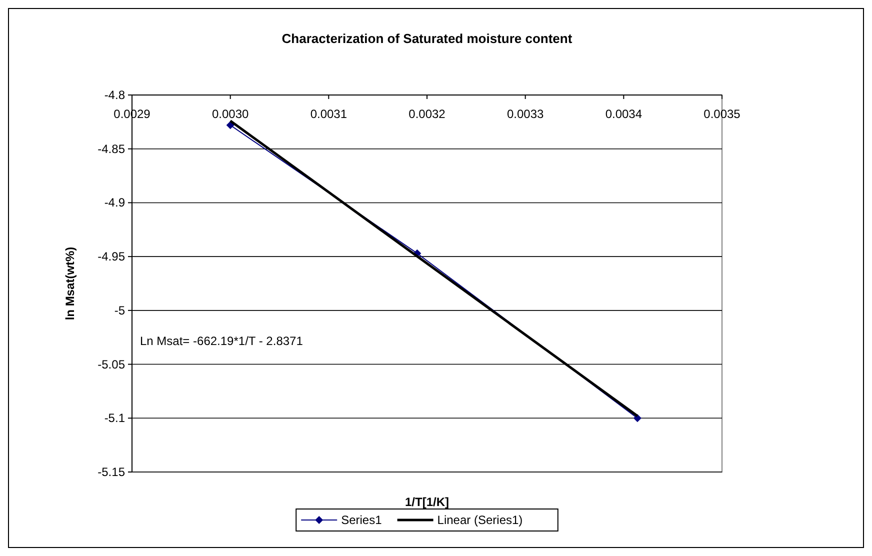  I want to click on y-tick-label: -4.8, so click(115, 95).